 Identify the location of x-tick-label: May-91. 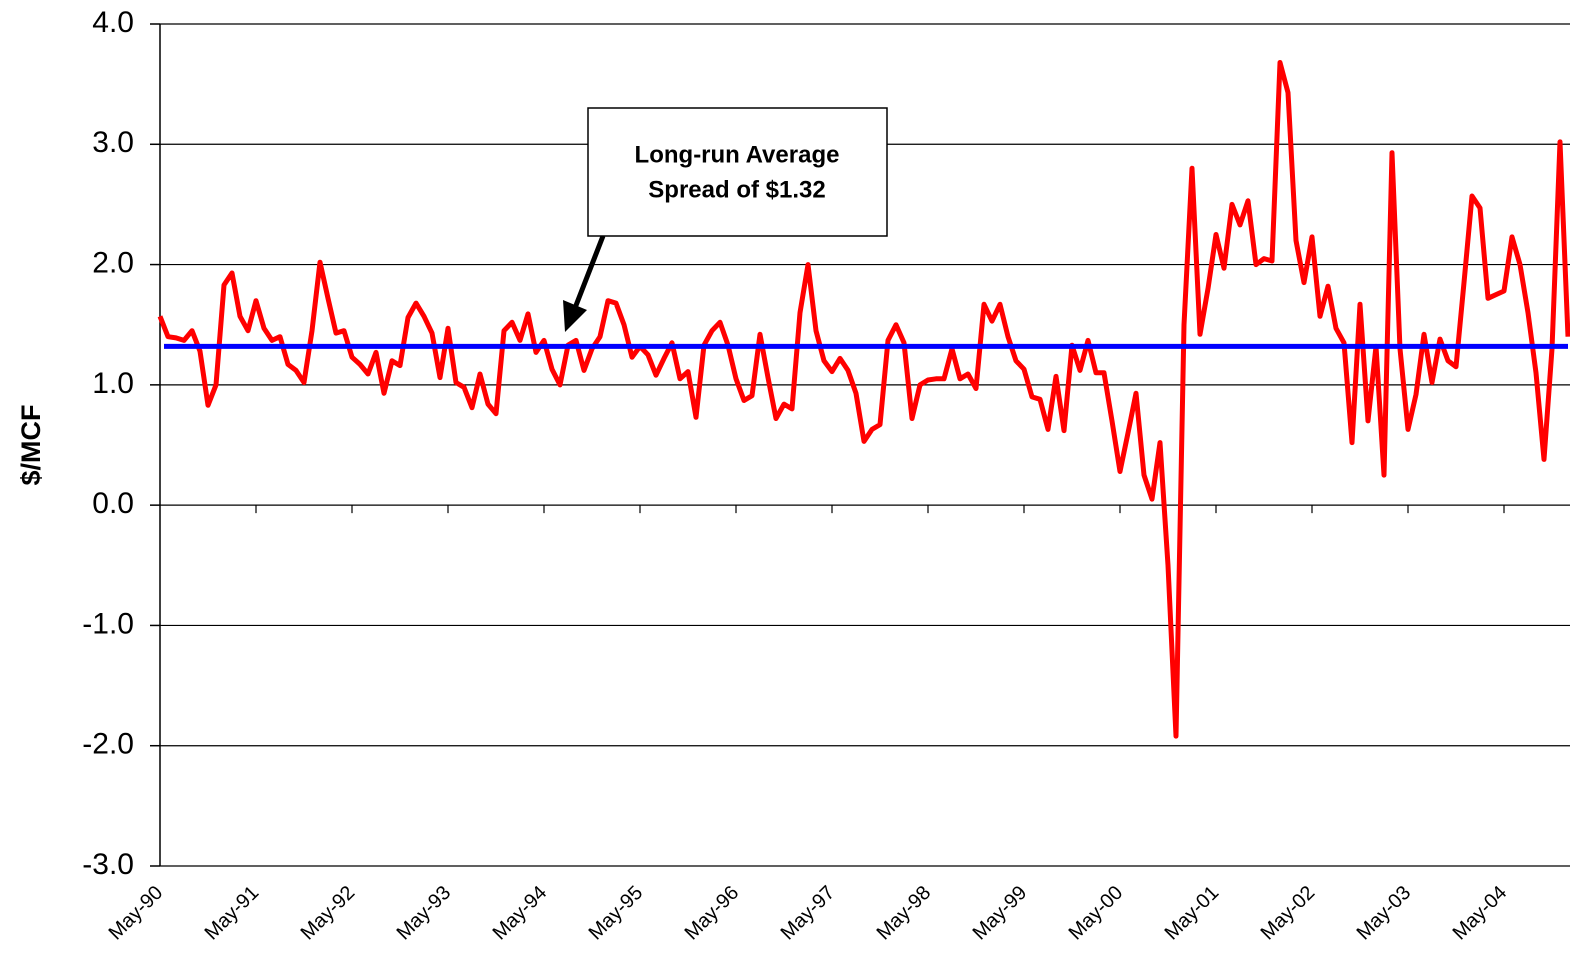
(232, 913).